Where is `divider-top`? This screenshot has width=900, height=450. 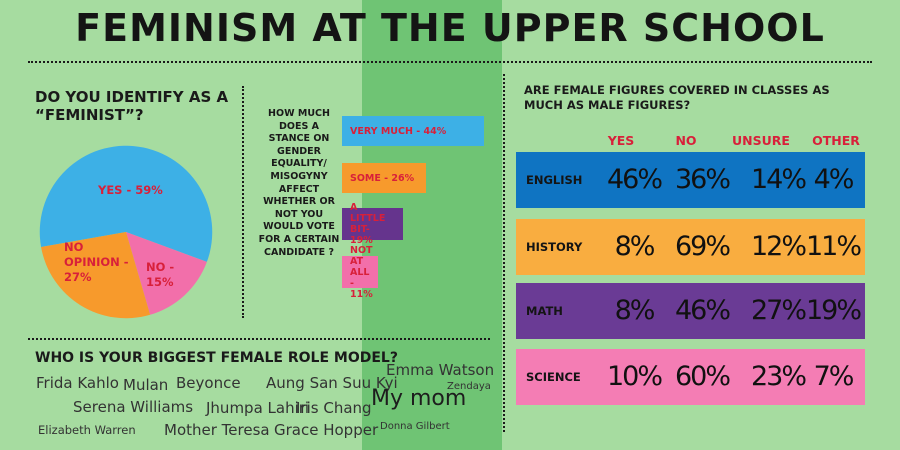 divider-top is located at coordinates (450, 62).